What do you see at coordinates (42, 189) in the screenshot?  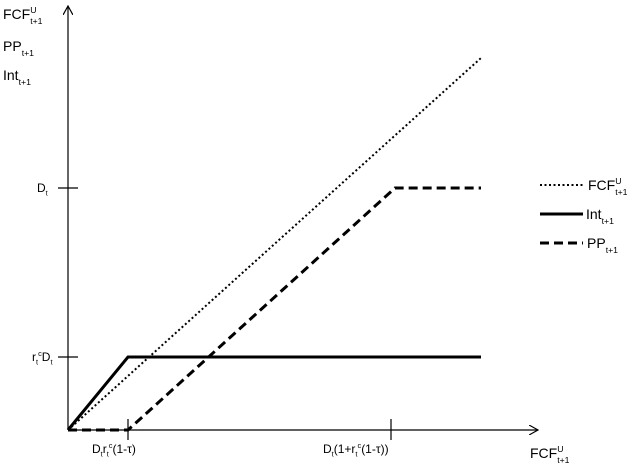 I see `y-tick-label-dt: Dt` at bounding box center [42, 189].